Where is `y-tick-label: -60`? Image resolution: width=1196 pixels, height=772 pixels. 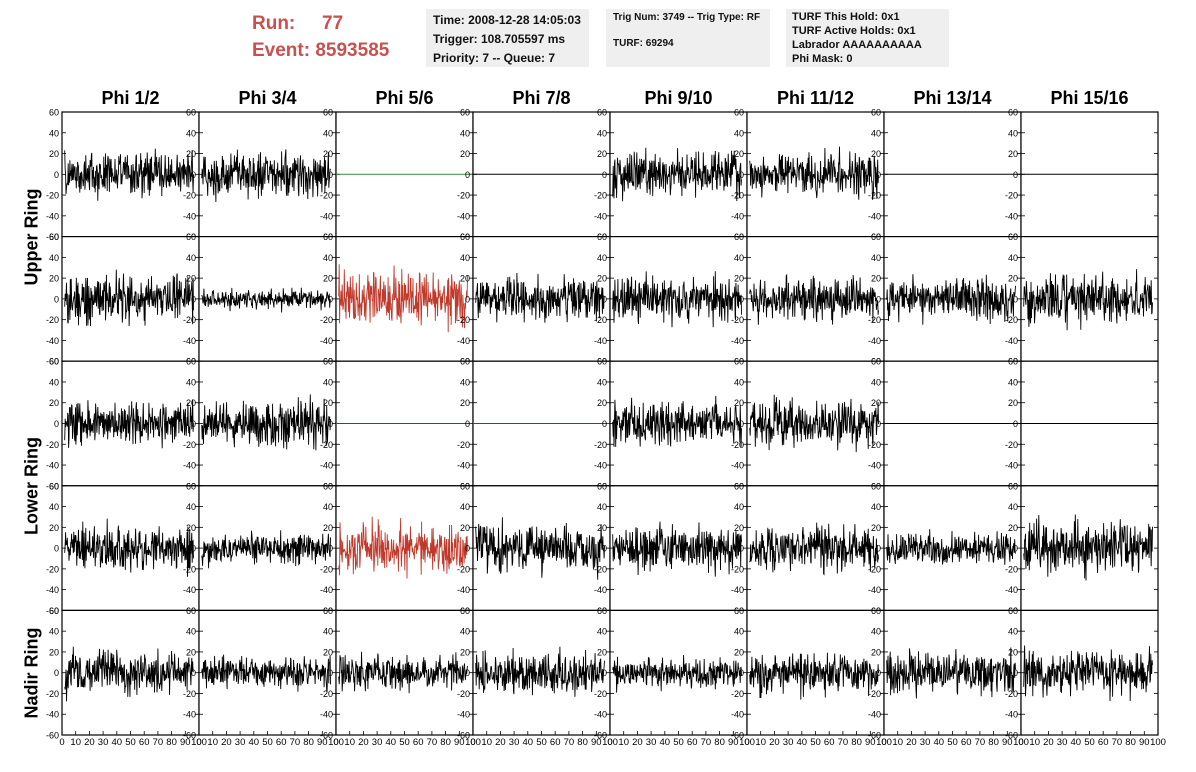 y-tick-label: -60 is located at coordinates (600, 736).